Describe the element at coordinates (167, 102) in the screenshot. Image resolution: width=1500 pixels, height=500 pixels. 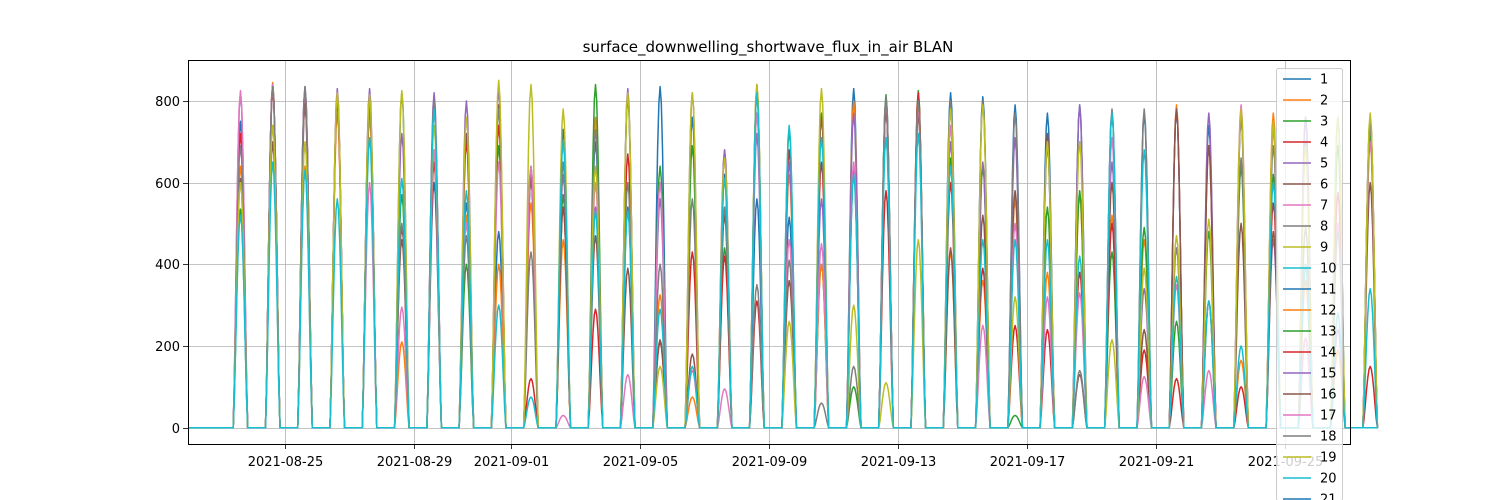
I see `y-tick-label: 800` at that location.